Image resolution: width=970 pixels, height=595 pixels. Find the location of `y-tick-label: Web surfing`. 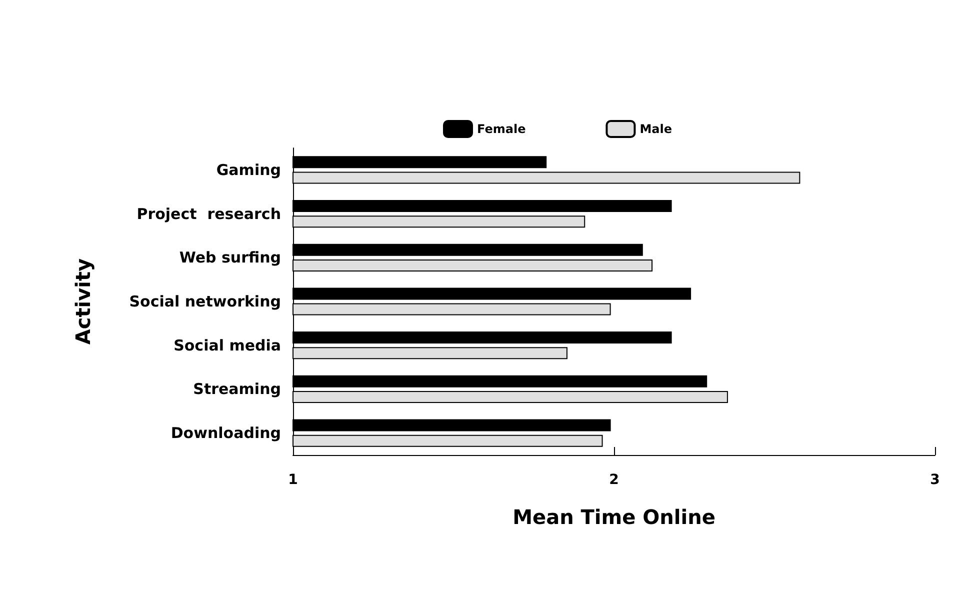

y-tick-label: Web surfing is located at coordinates (230, 257).